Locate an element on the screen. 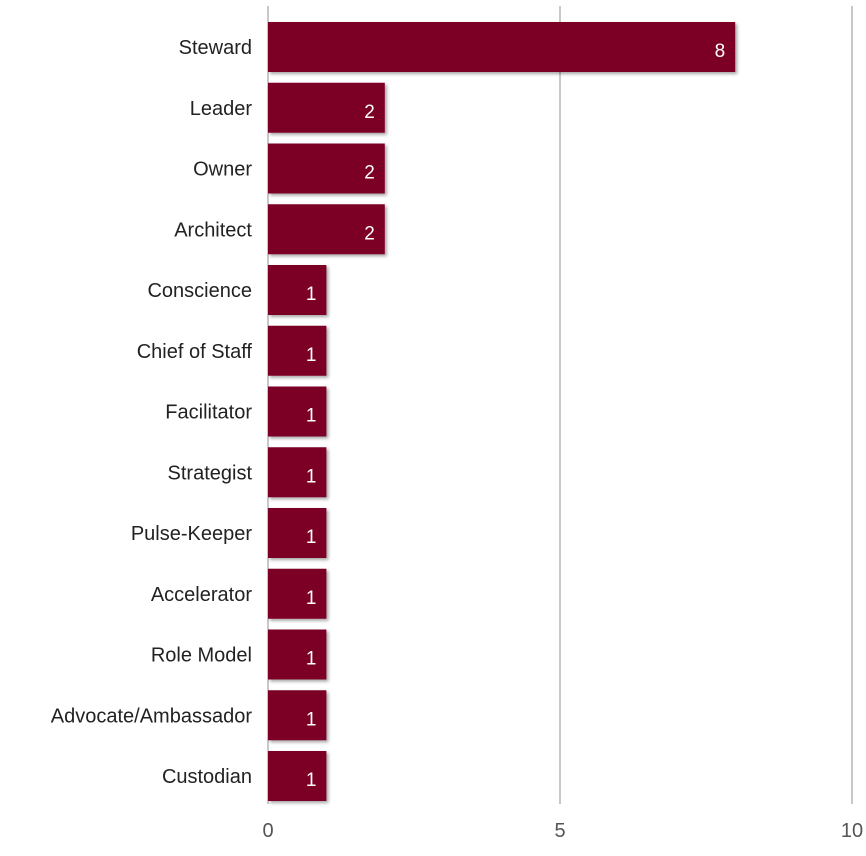  category-label: Owner is located at coordinates (222, 170).